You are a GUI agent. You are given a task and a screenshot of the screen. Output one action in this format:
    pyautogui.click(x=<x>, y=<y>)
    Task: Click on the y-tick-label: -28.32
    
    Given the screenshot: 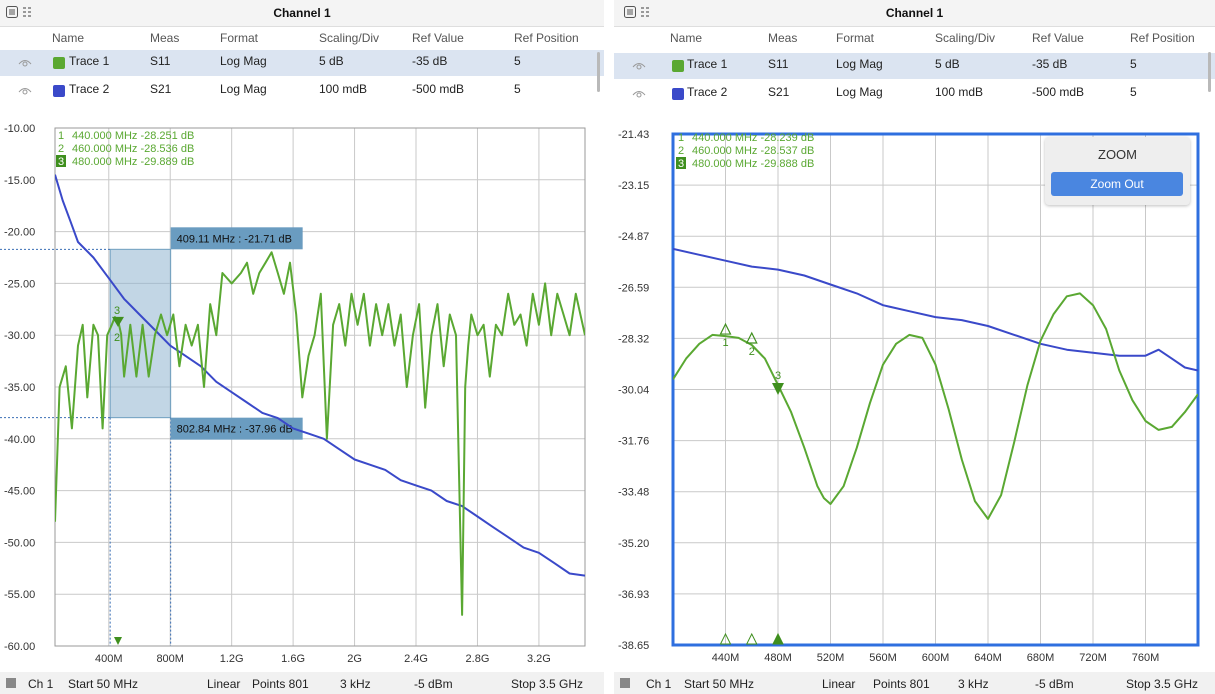 What is the action you would take?
    pyautogui.click(x=633, y=339)
    